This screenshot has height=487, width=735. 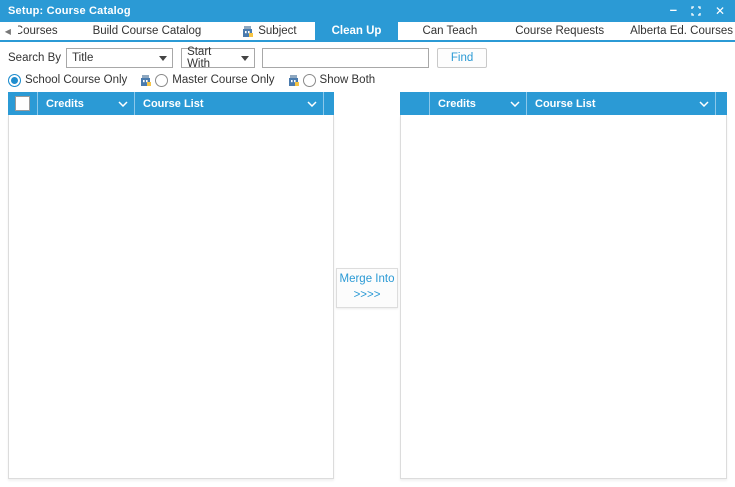 What do you see at coordinates (268, 31) in the screenshot?
I see `tab-subject: Subject` at bounding box center [268, 31].